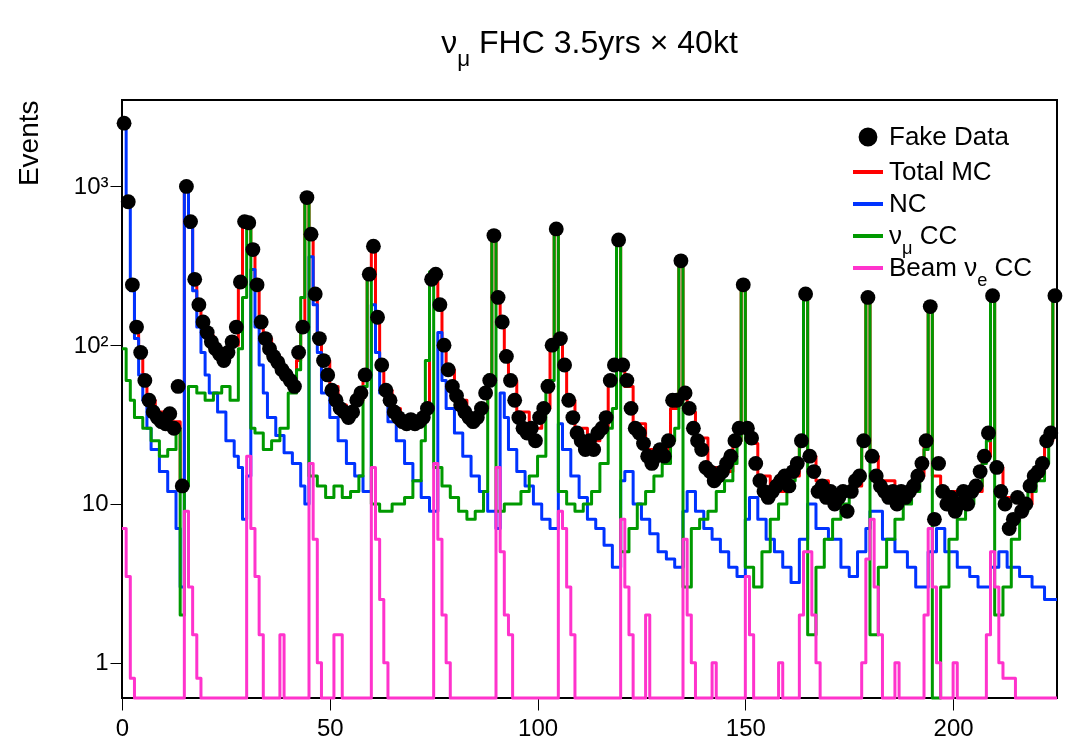 The image size is (1071, 753). What do you see at coordinates (538, 727) in the screenshot?
I see `x-tick-label: 100` at bounding box center [538, 727].